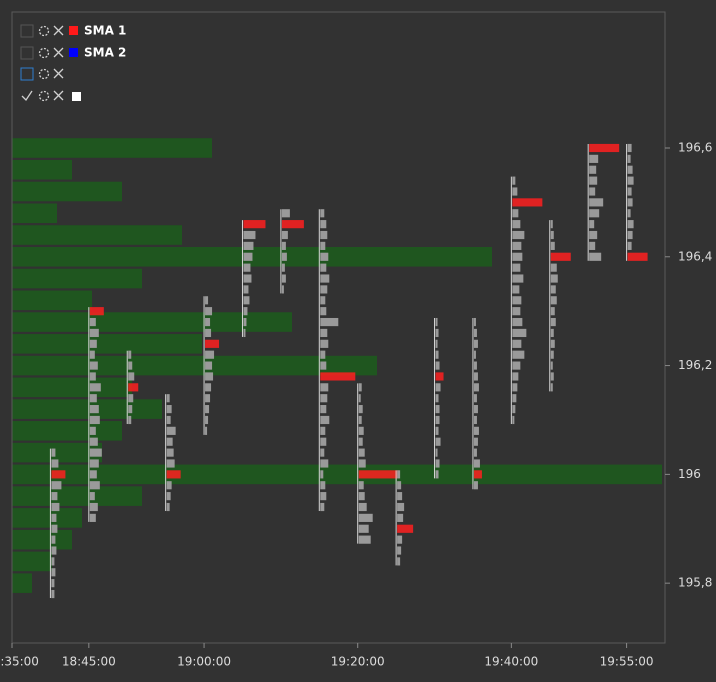  I want to click on legend-label: SMA 2, so click(105, 53).